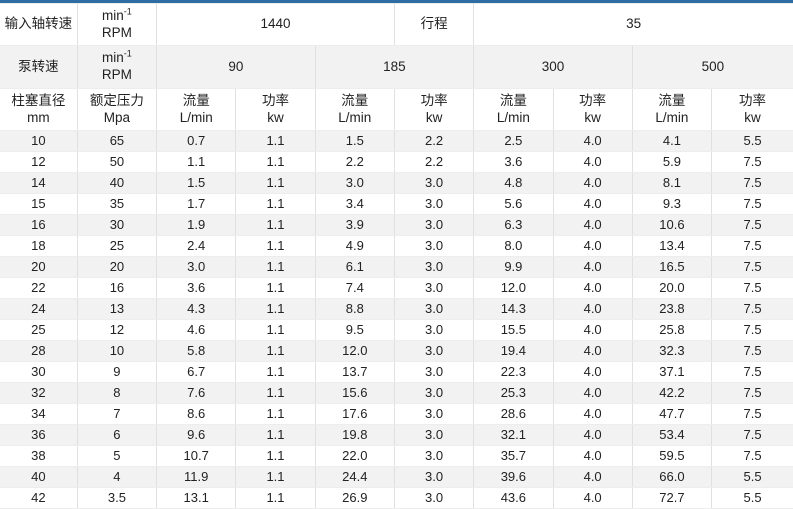  What do you see at coordinates (354, 393) in the screenshot?
I see `table-cell: 15.6` at bounding box center [354, 393].